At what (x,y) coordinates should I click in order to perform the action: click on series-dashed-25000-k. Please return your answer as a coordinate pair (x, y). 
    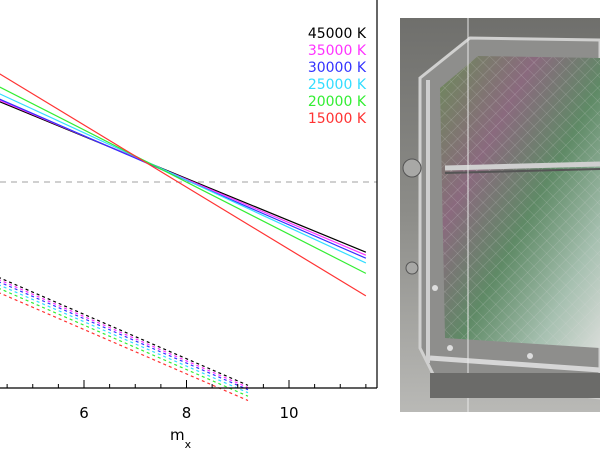
    Looking at the image, I should click on (124, 339).